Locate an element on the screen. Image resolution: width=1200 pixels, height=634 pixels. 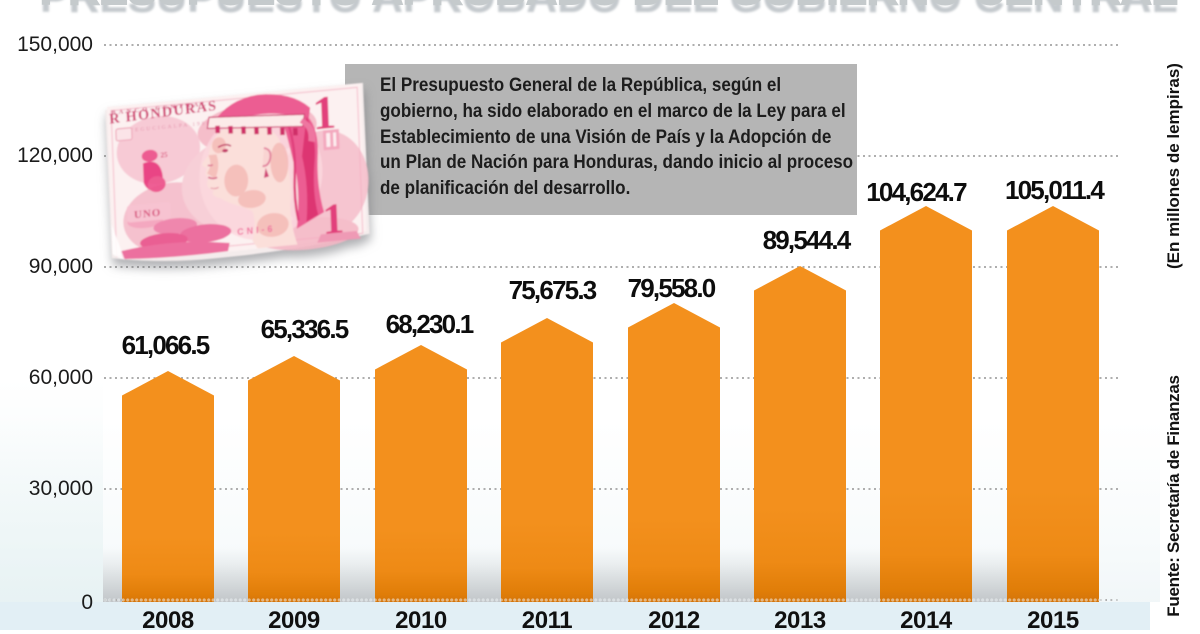
svg-text: UNO is located at coordinates (148, 214).